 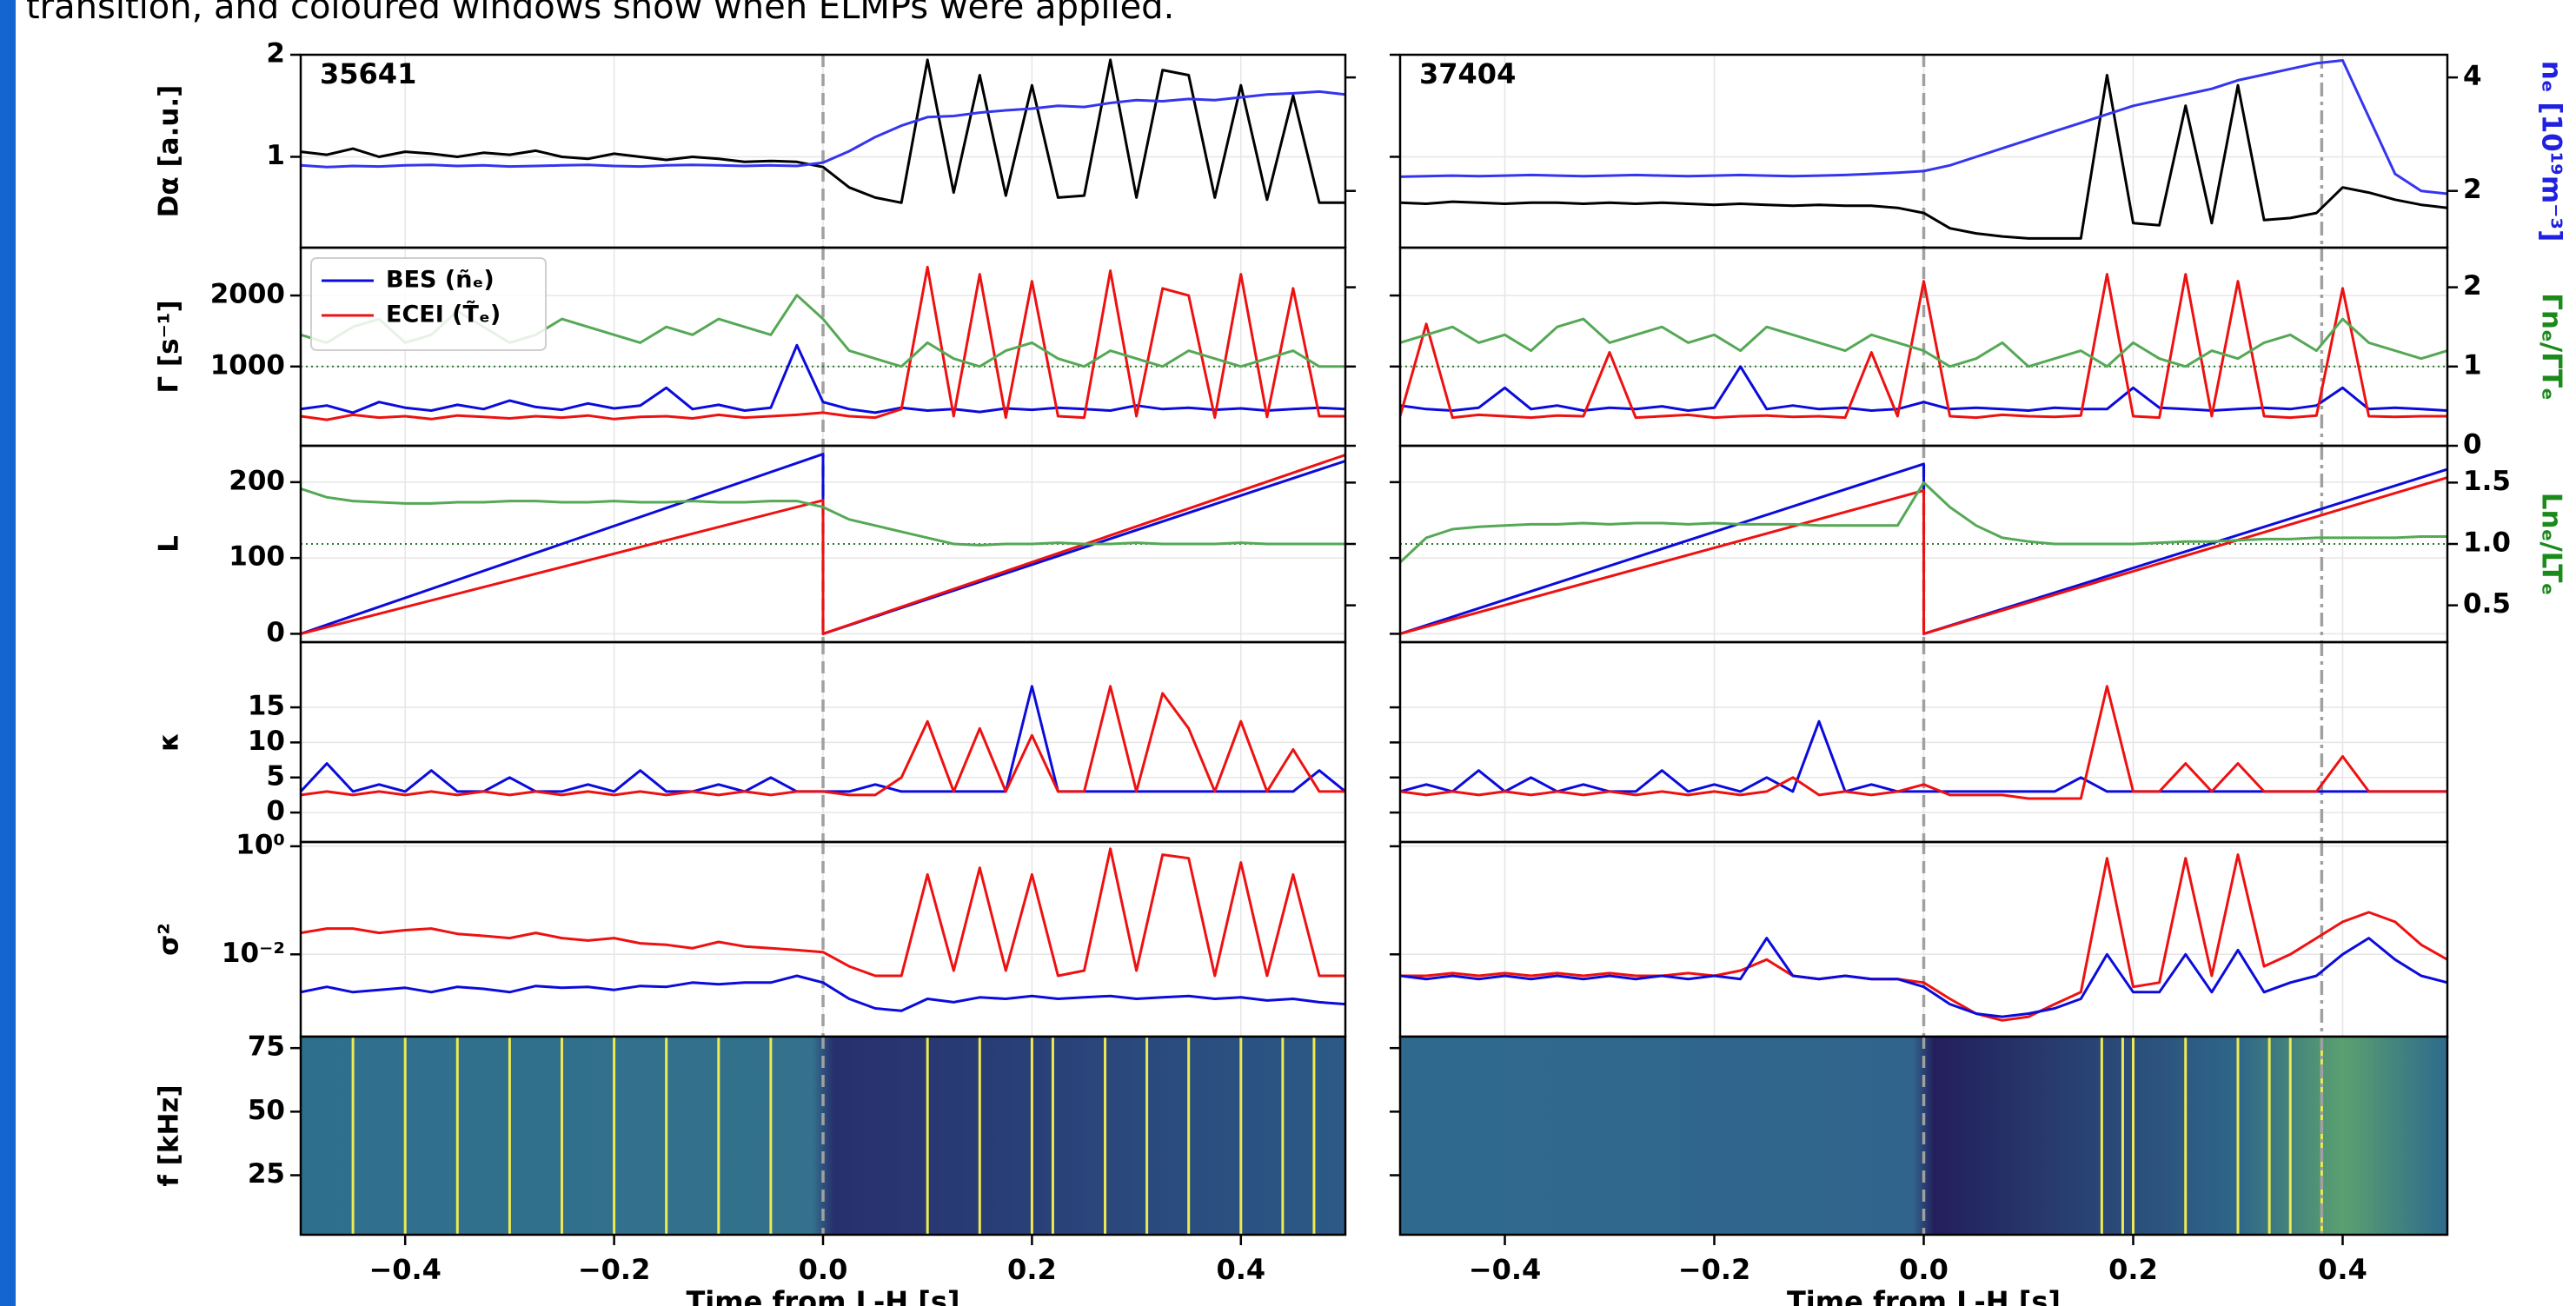 What do you see at coordinates (266, 1174) in the screenshot?
I see `y-tick-label: 25` at bounding box center [266, 1174].